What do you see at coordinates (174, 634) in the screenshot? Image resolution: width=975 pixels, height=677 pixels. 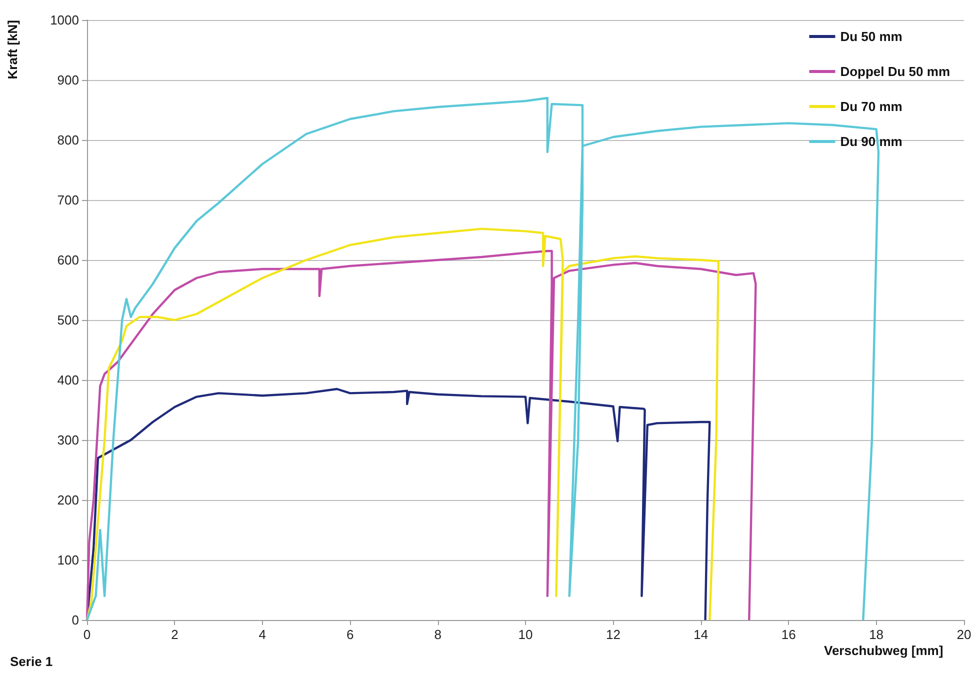 I see `x-tick-label: 2` at bounding box center [174, 634].